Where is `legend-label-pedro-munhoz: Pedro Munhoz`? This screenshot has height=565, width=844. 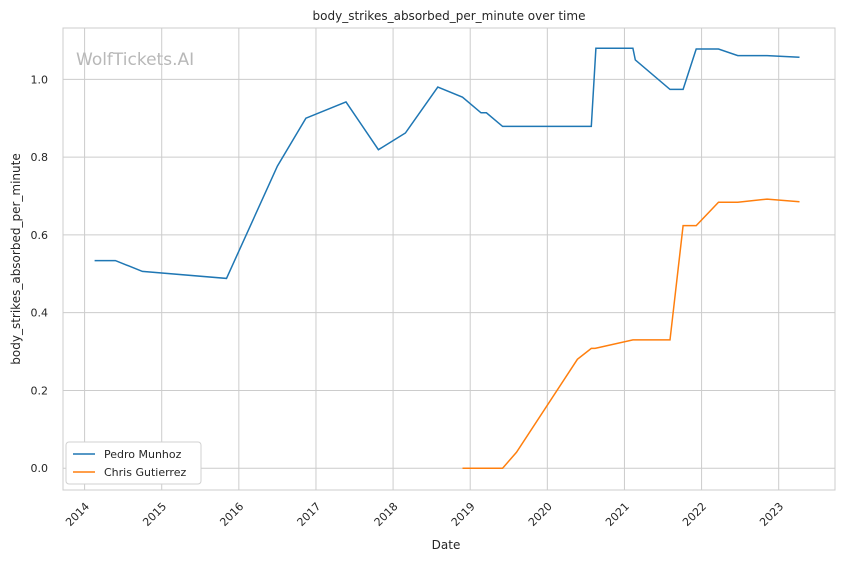 legend-label-pedro-munhoz: Pedro Munhoz is located at coordinates (143, 454).